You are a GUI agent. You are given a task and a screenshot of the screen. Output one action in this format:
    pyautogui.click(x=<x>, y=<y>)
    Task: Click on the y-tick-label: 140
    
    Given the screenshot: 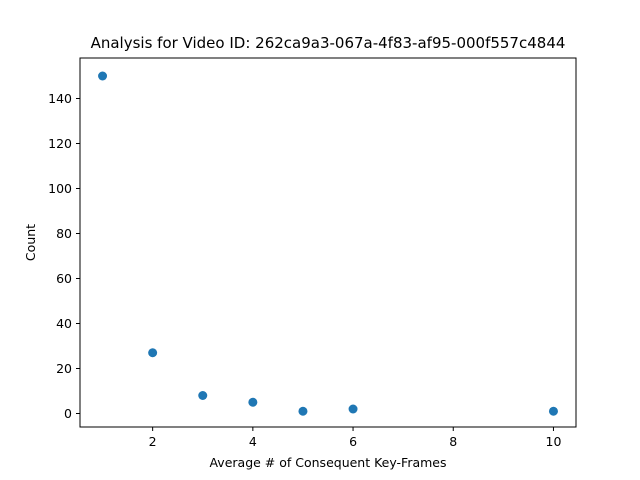 What is the action you would take?
    pyautogui.click(x=60, y=98)
    